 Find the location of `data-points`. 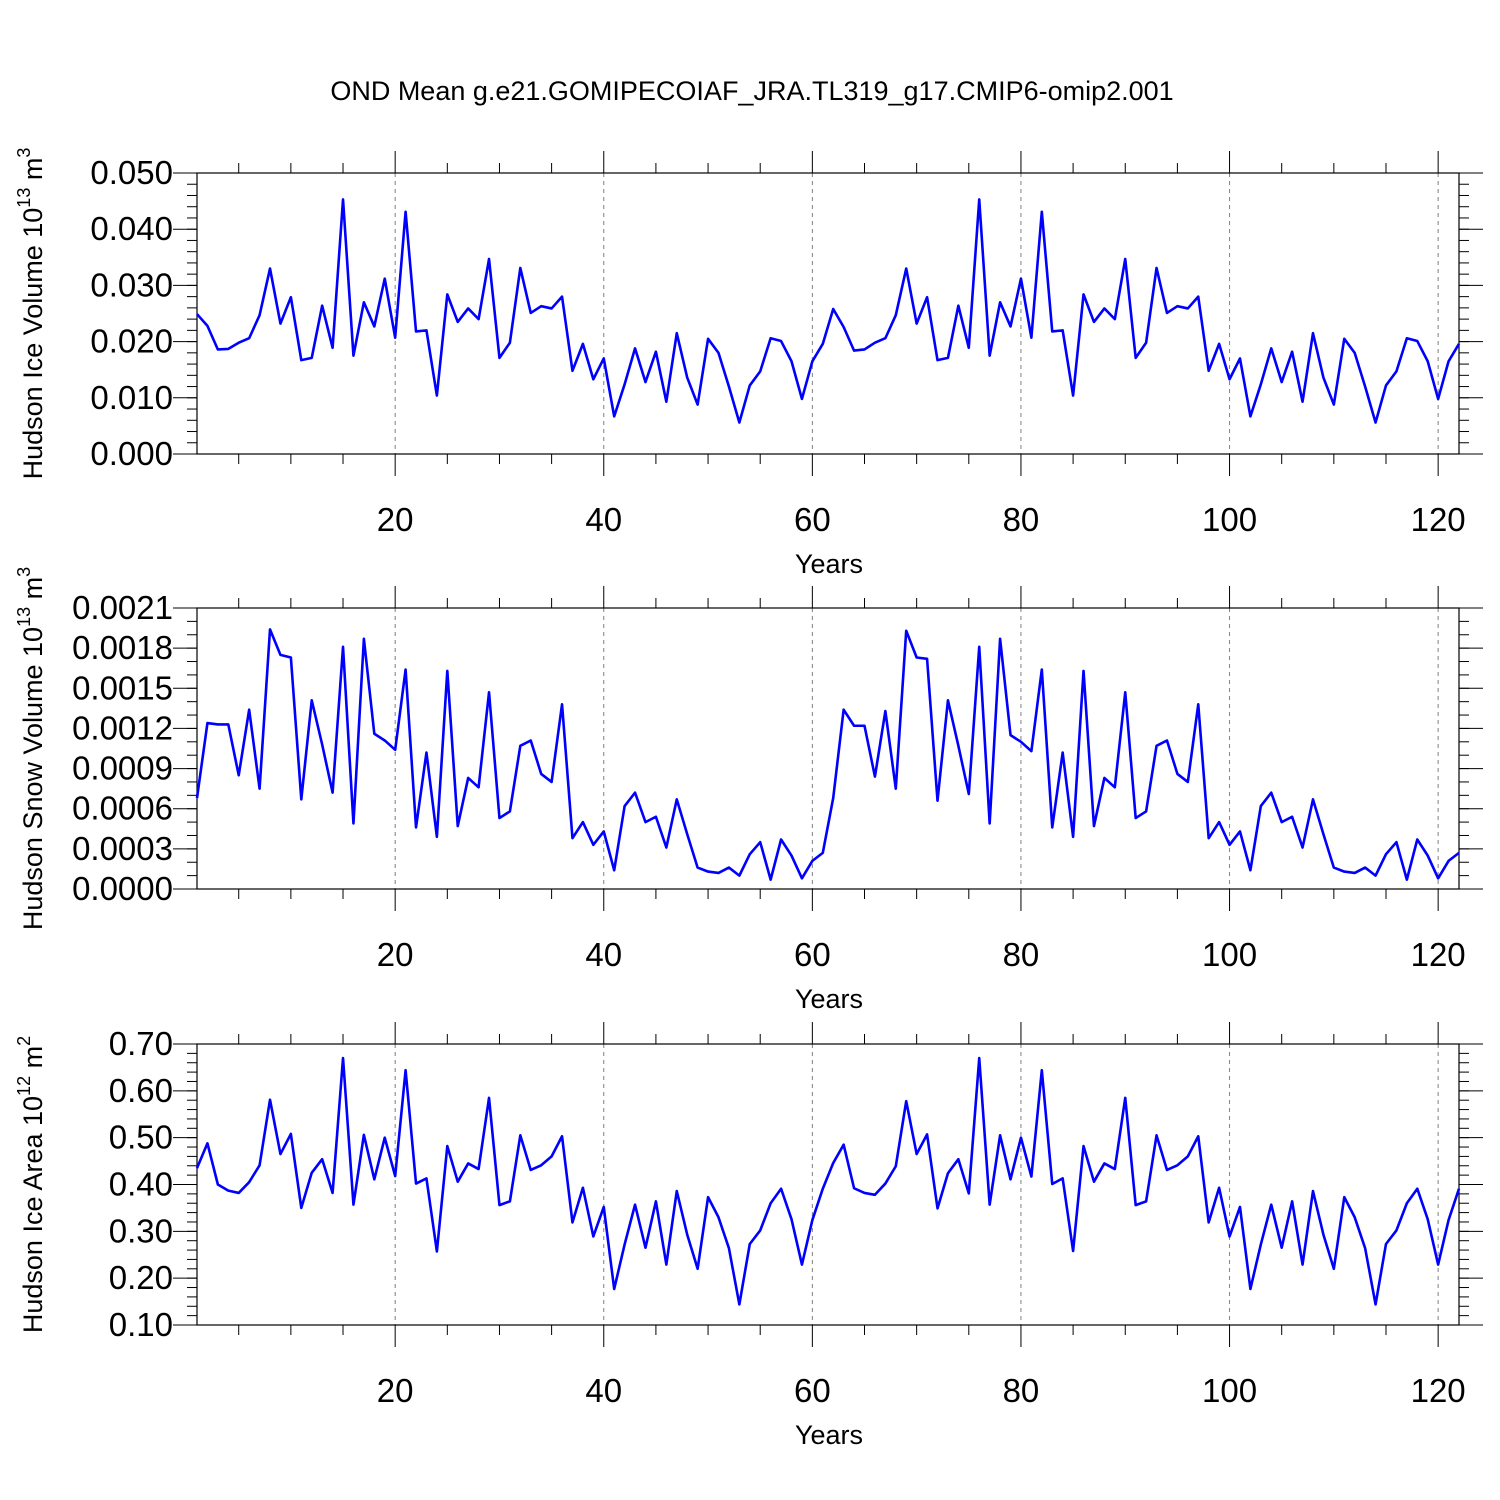

data-points is located at coordinates (828, 1181).